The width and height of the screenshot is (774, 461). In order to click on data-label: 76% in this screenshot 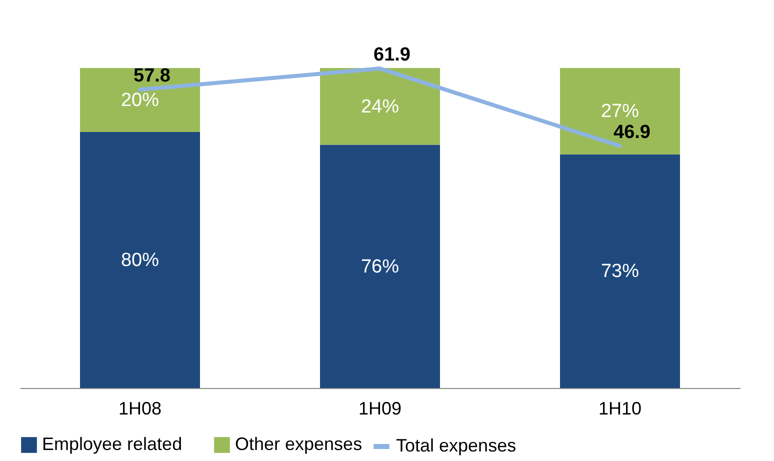, I will do `click(380, 267)`.